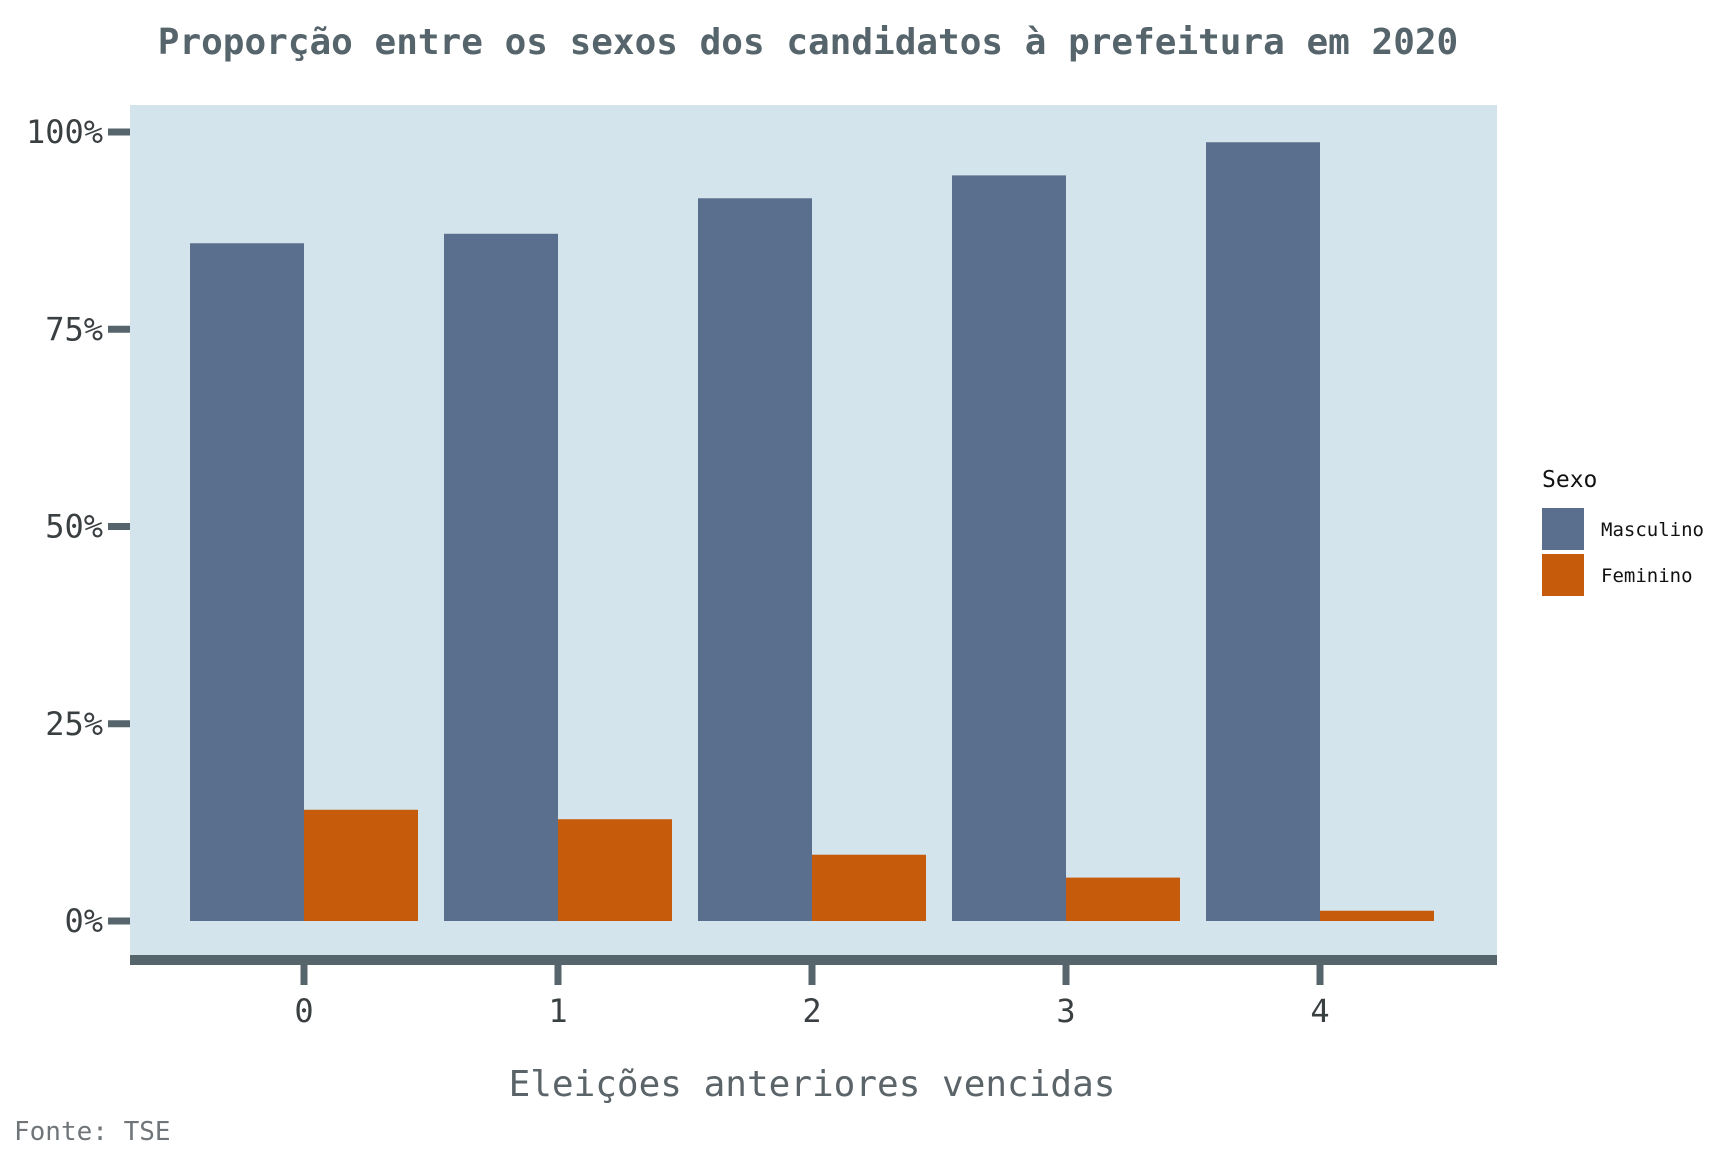 The width and height of the screenshot is (1728, 1152). I want to click on legend-swatch-feminino, so click(1563, 575).